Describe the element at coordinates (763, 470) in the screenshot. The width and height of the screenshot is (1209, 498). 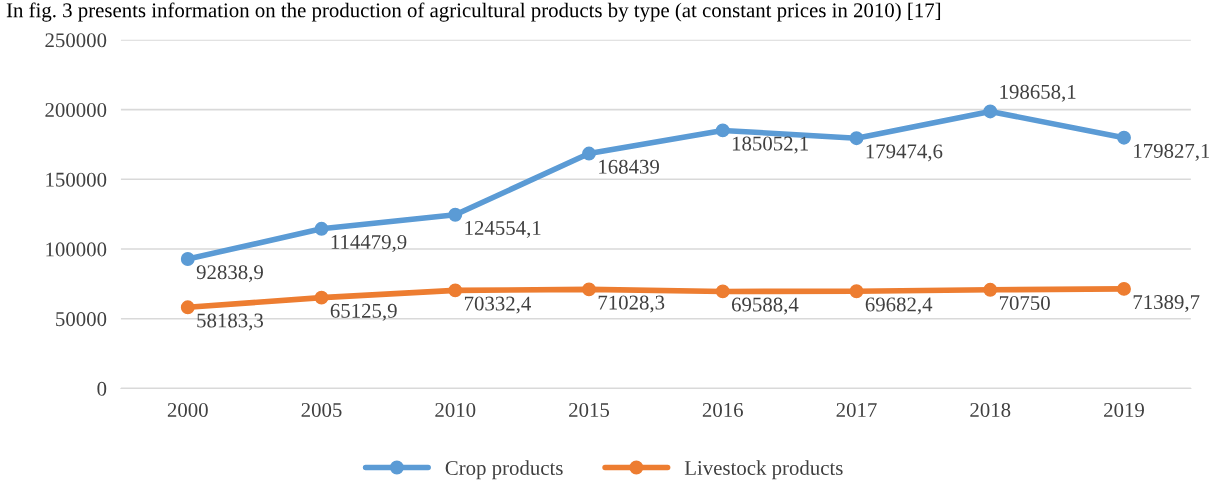
I see `legend-label: Livestock products` at that location.